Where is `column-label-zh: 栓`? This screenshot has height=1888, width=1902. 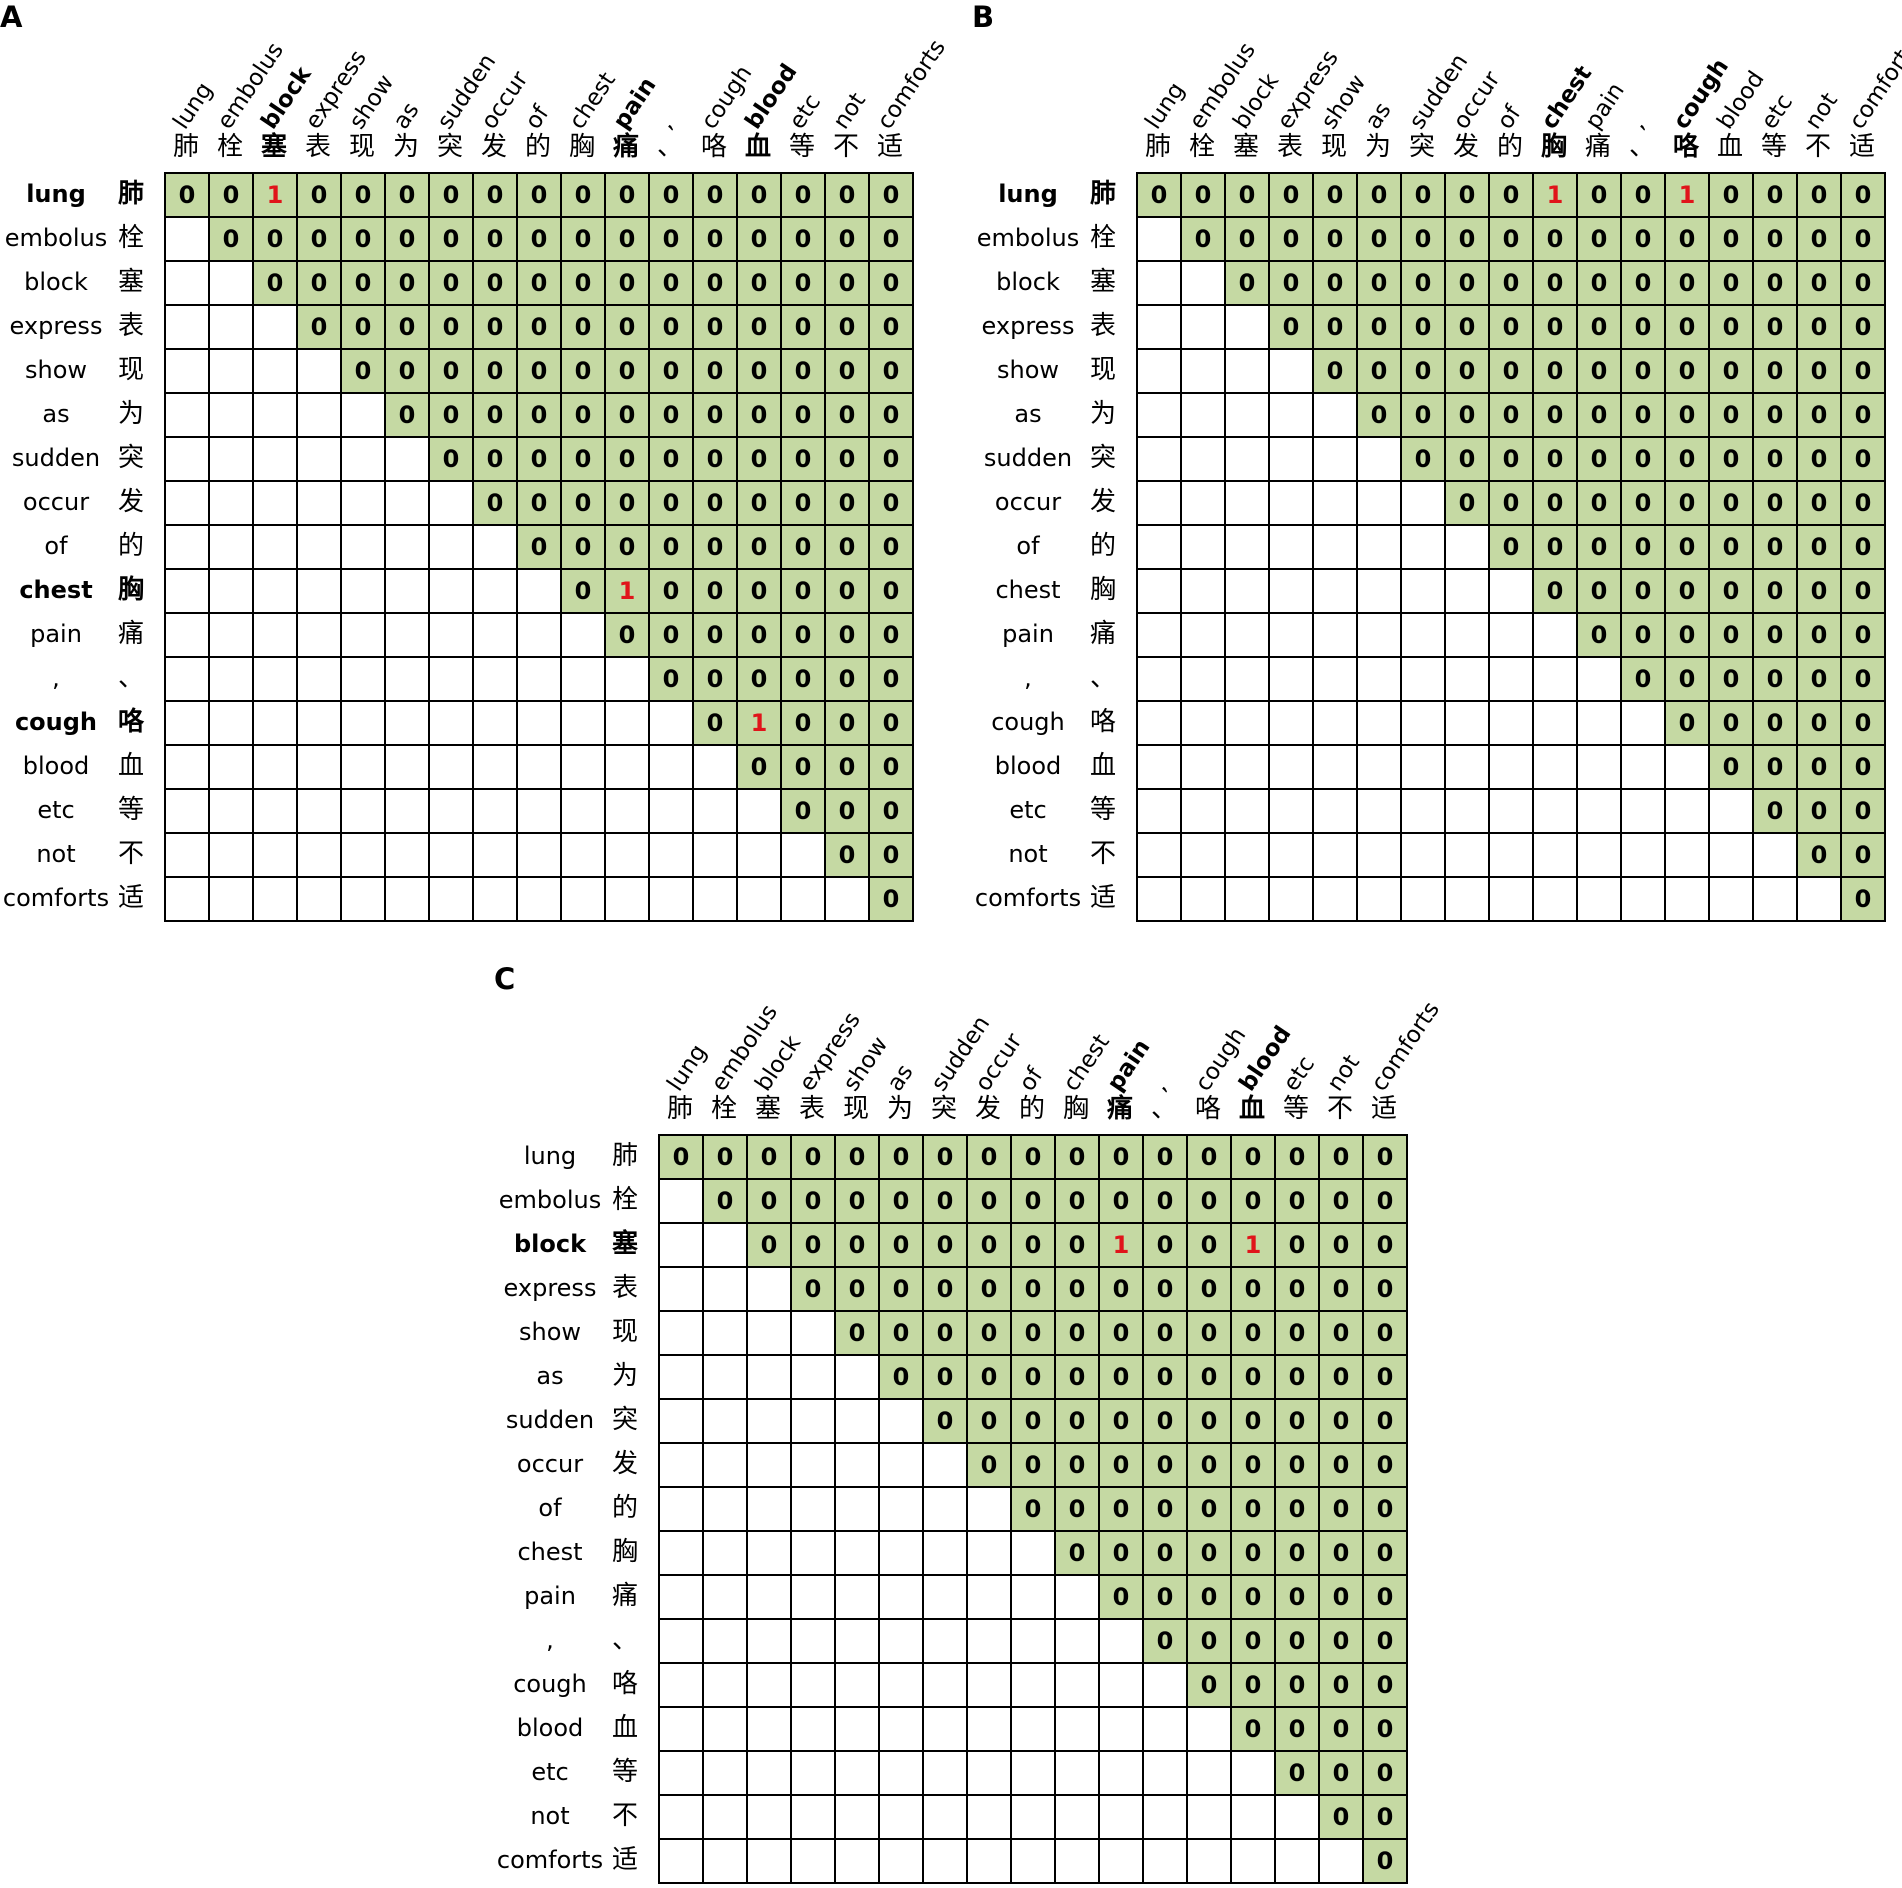 column-label-zh: 栓 is located at coordinates (229, 147).